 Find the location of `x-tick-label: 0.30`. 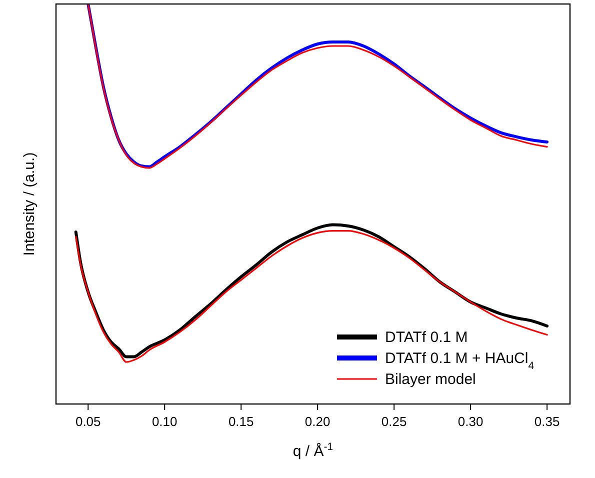

x-tick-label: 0.30 is located at coordinates (471, 421).